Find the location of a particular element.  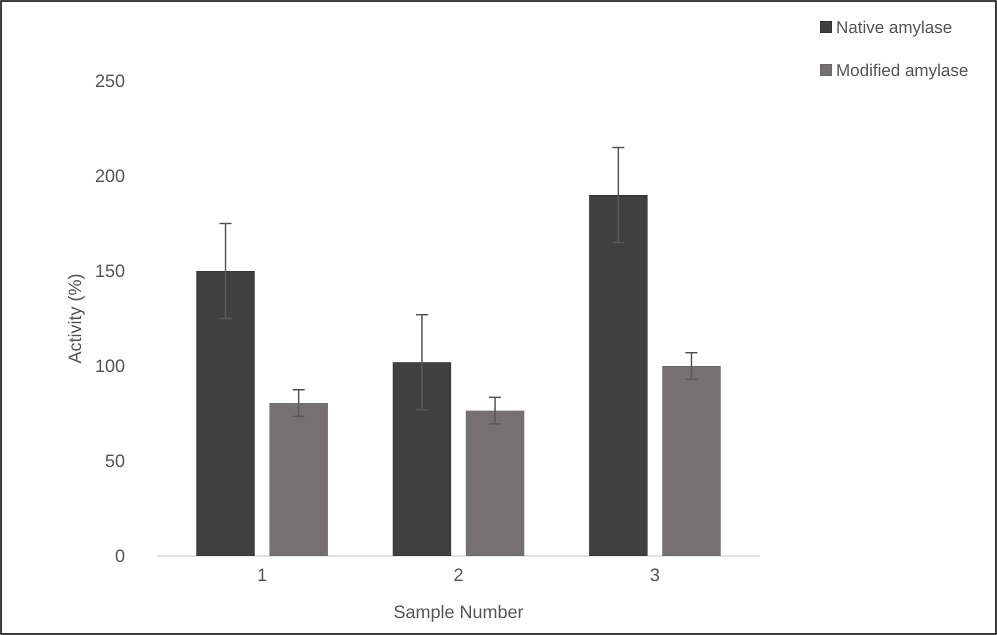

x-tick-label: 1 is located at coordinates (262, 574).